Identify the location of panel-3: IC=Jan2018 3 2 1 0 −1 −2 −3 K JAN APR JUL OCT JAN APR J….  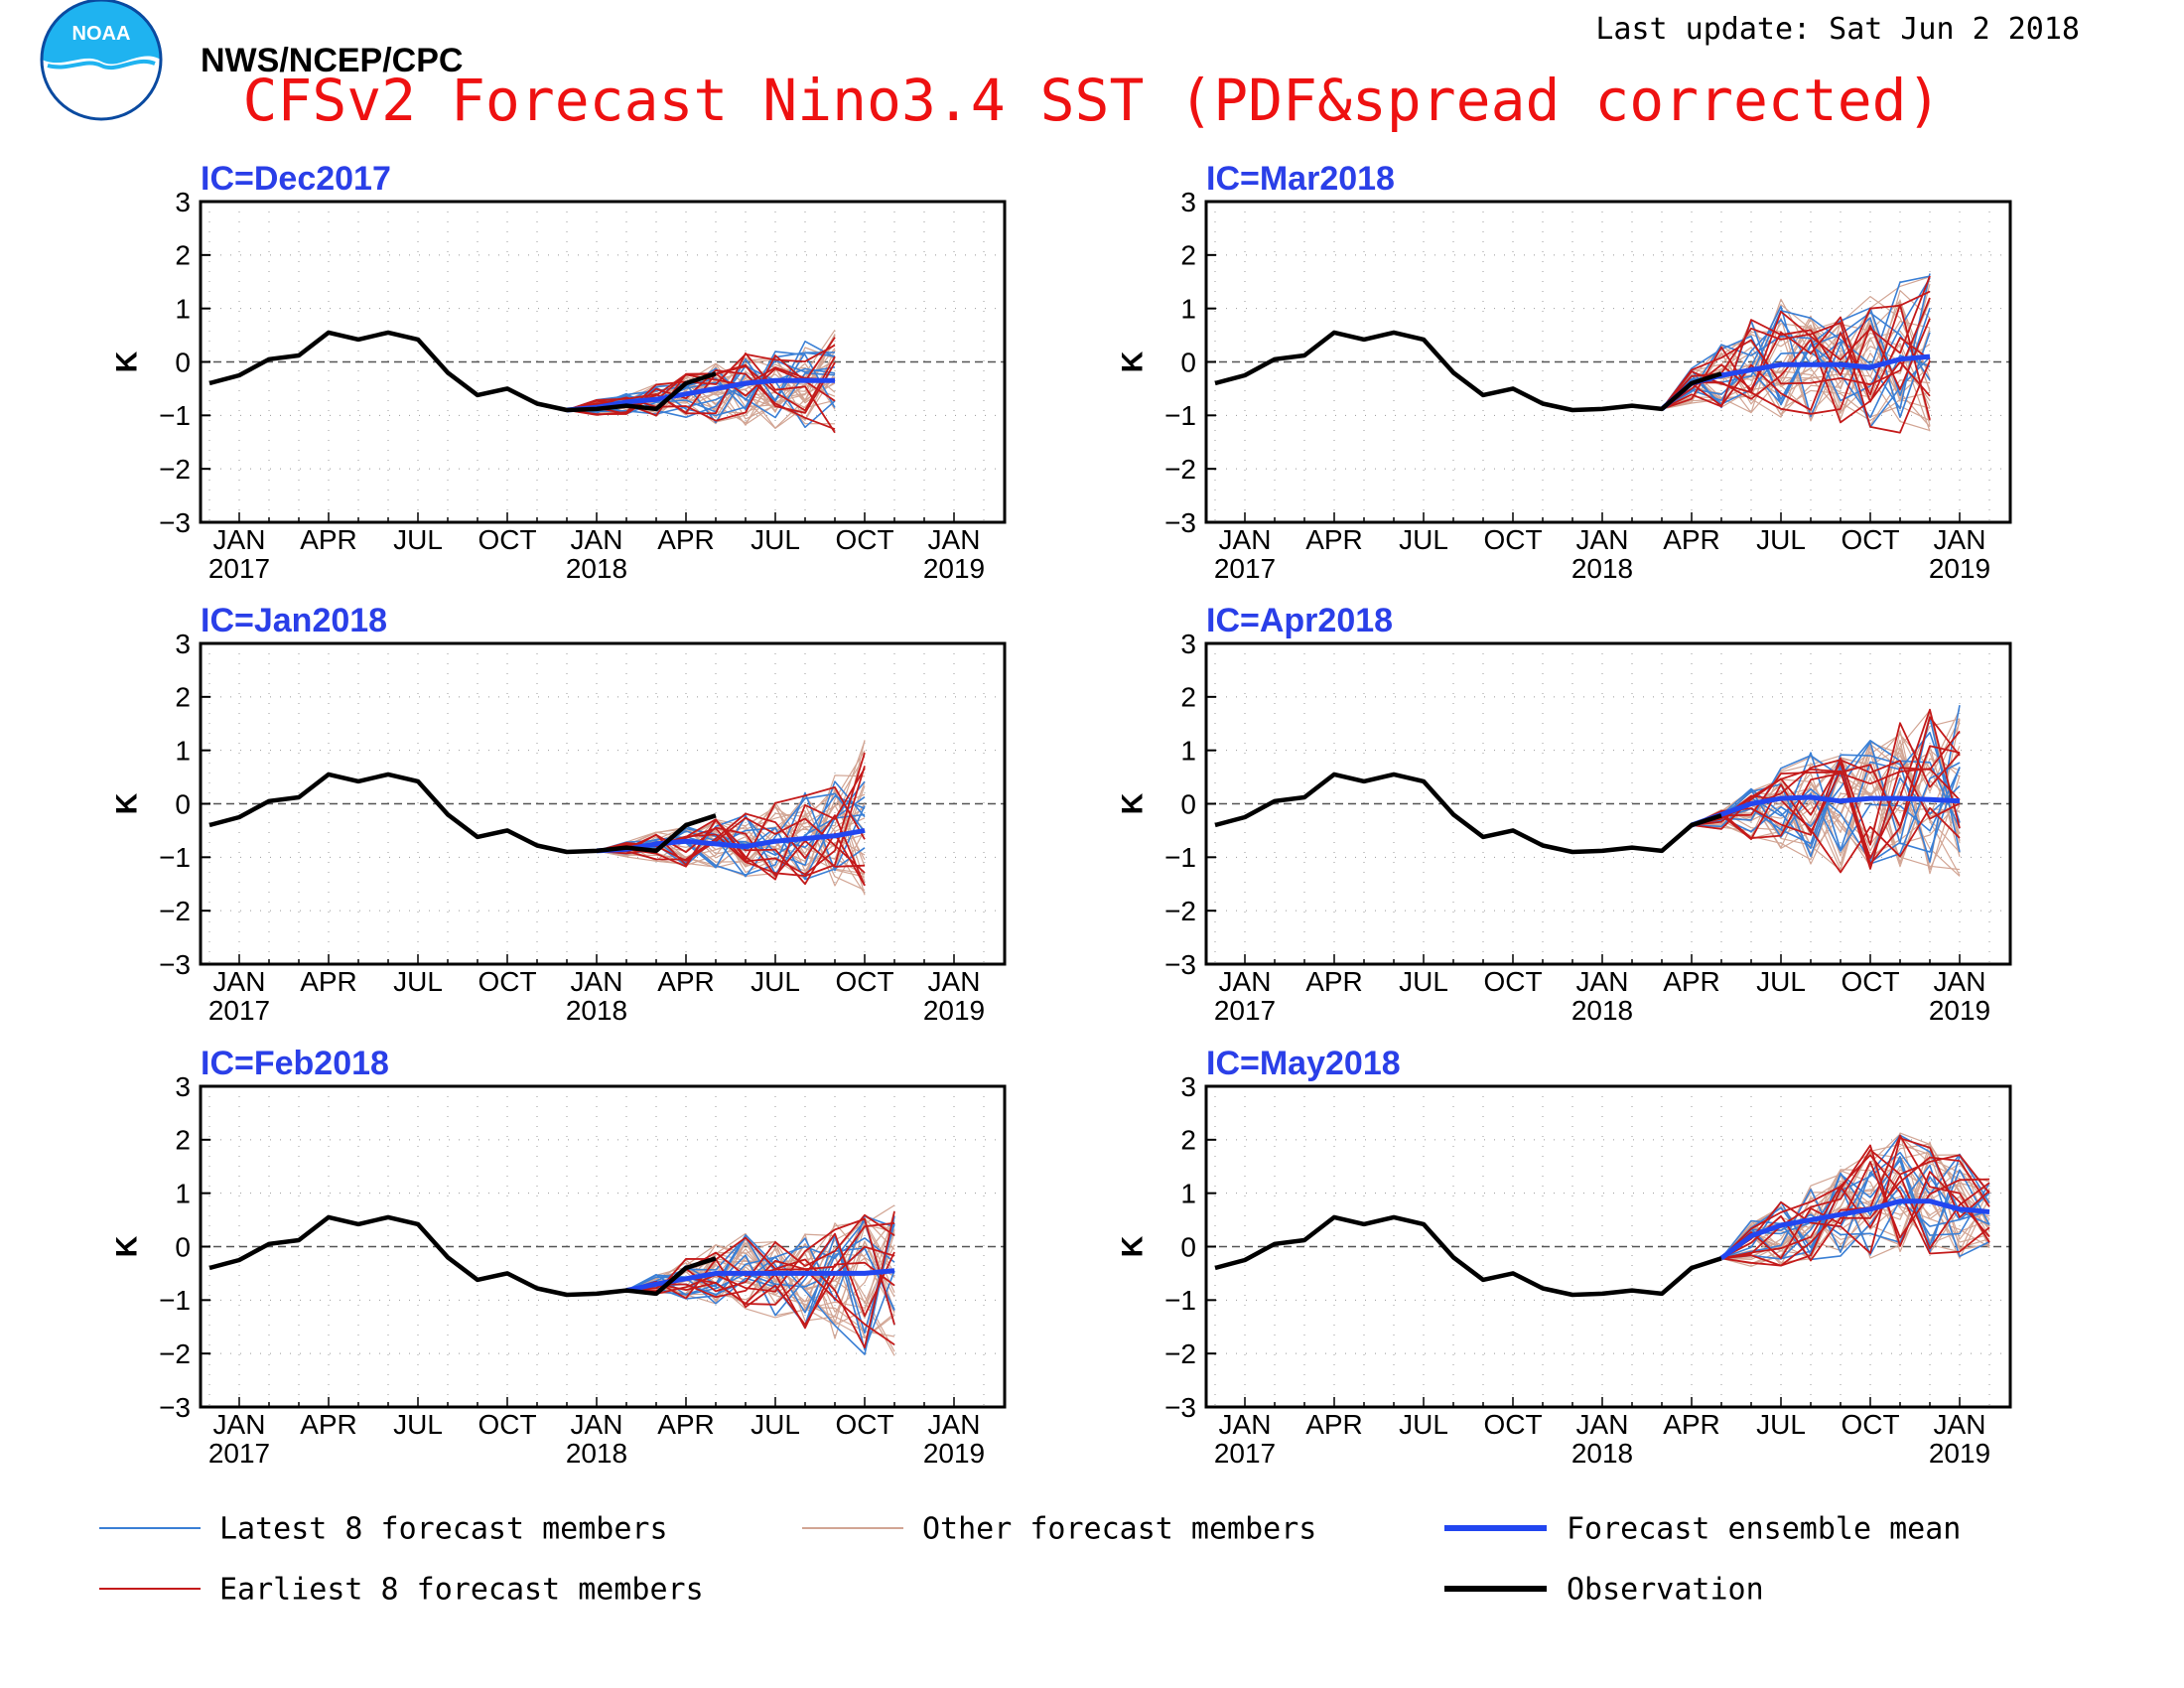
(559, 814).